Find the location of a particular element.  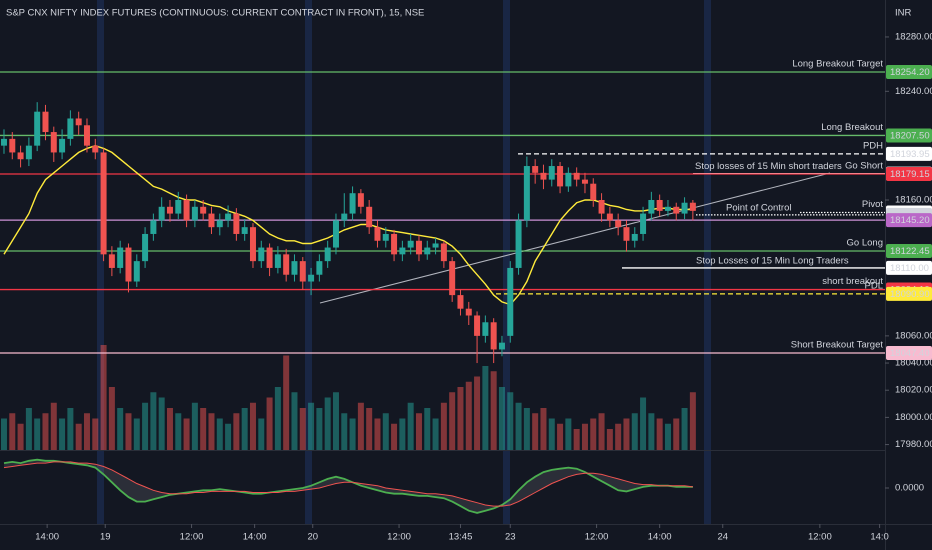

y-tick-label: 18060.00 is located at coordinates (913, 335).